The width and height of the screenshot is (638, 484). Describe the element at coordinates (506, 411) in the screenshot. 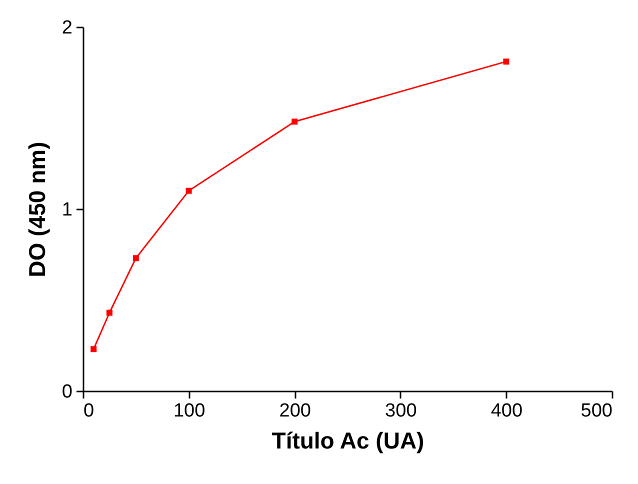

I see `x-tick-label: 400` at that location.